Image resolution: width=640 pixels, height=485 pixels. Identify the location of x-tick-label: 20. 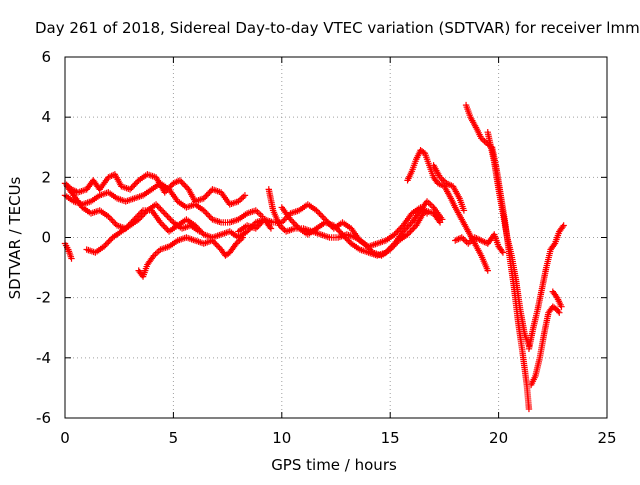
(498, 438).